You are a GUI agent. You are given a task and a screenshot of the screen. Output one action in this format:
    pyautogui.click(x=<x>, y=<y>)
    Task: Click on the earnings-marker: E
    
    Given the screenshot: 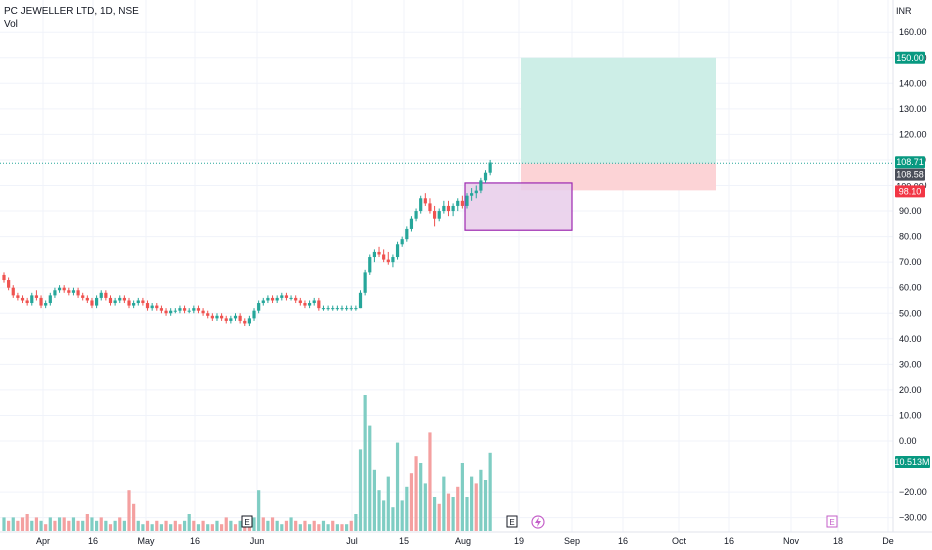 What is the action you would take?
    pyautogui.click(x=512, y=521)
    